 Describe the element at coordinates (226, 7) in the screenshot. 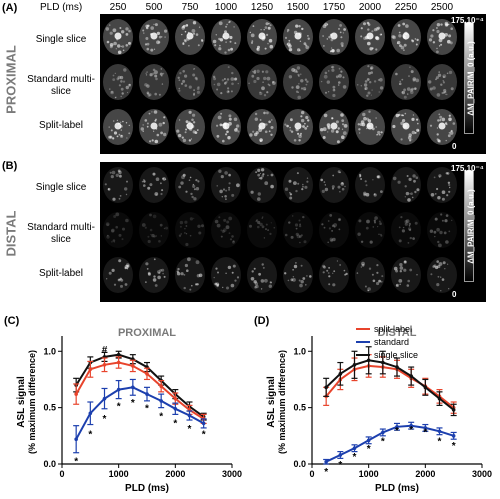

I see `pld-value: 1000` at that location.